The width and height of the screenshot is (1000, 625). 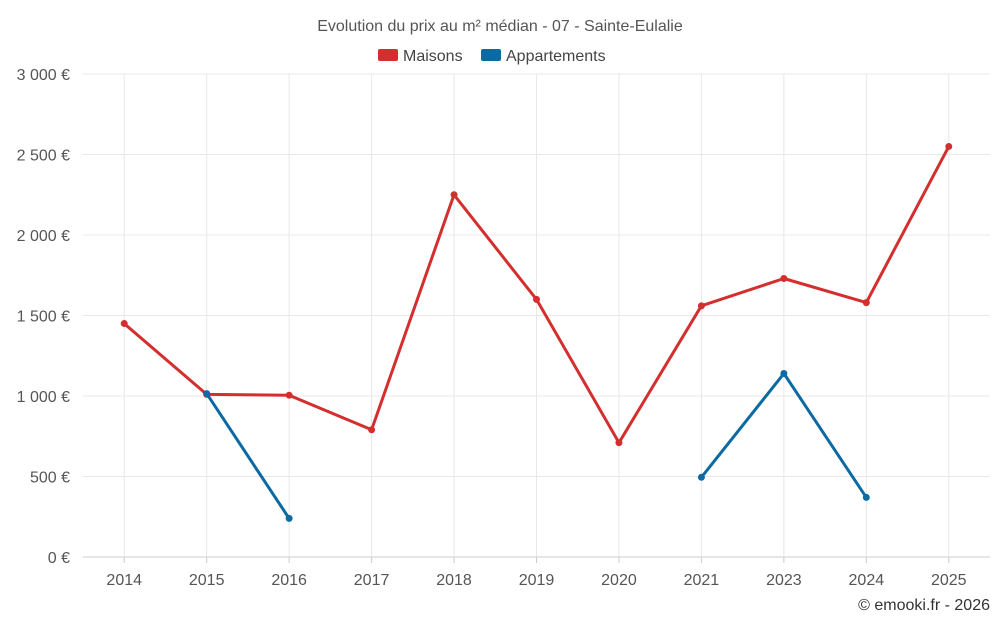 I want to click on y-tick-label: 0 €, so click(x=59, y=558).